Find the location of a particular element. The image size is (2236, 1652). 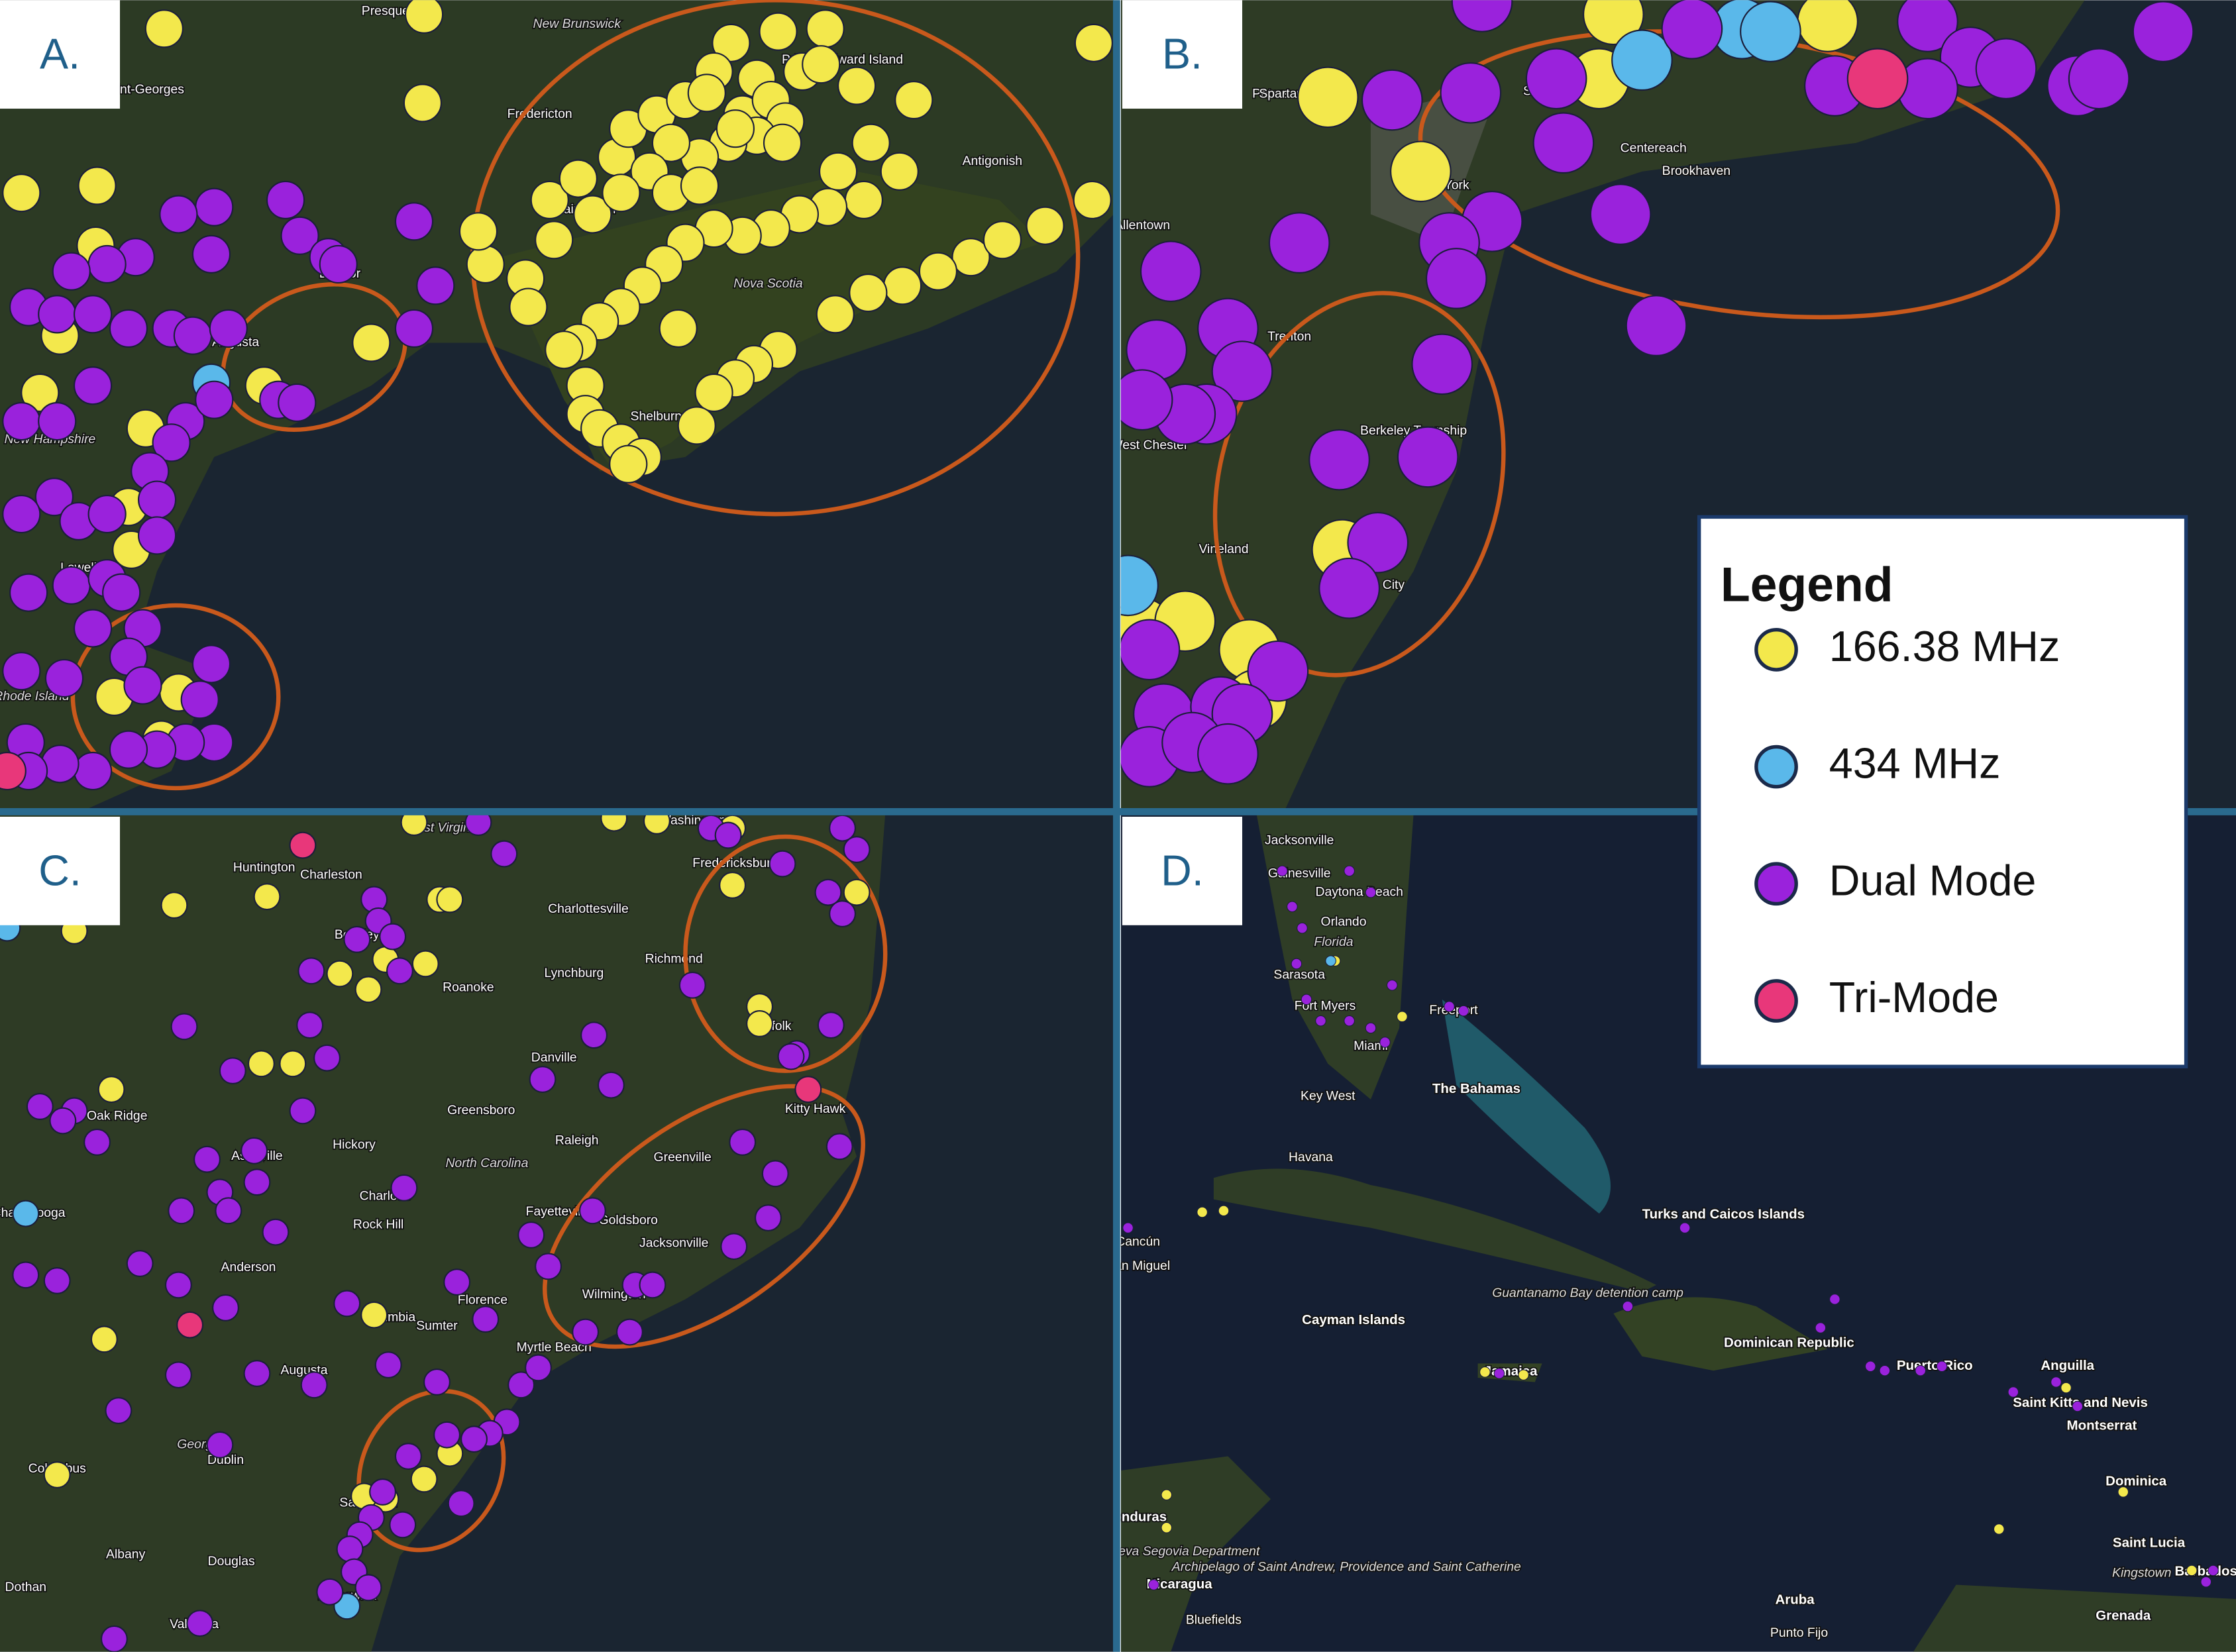

place-label: Greenville is located at coordinates (683, 1157).